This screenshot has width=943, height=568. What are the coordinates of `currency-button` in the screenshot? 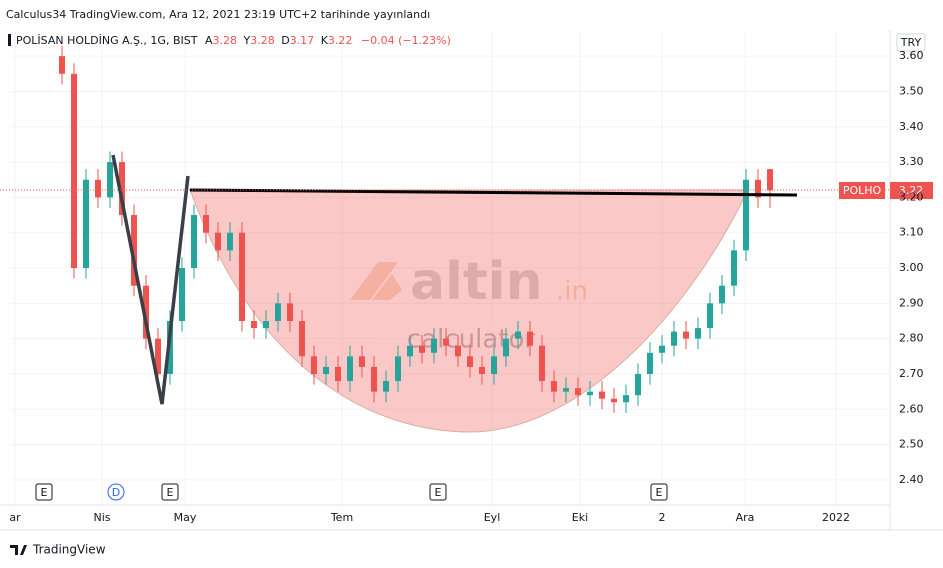 It's located at (911, 42).